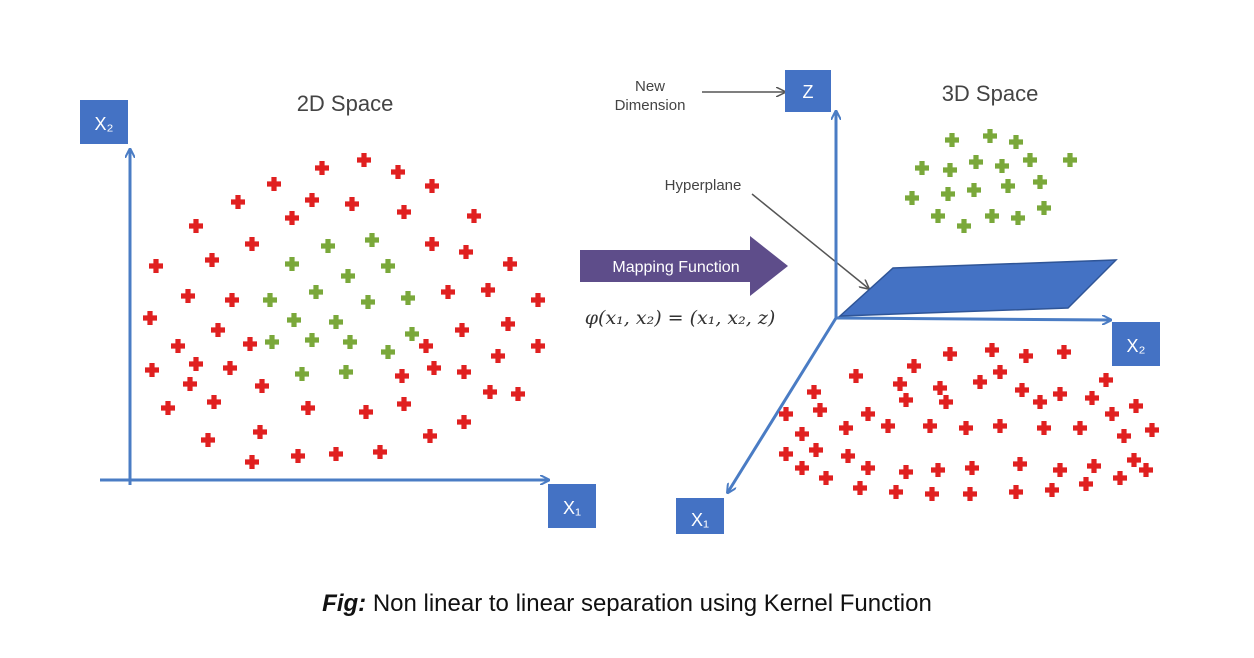 The width and height of the screenshot is (1254, 658). What do you see at coordinates (808, 91) in the screenshot?
I see `z-axis-box: Z` at bounding box center [808, 91].